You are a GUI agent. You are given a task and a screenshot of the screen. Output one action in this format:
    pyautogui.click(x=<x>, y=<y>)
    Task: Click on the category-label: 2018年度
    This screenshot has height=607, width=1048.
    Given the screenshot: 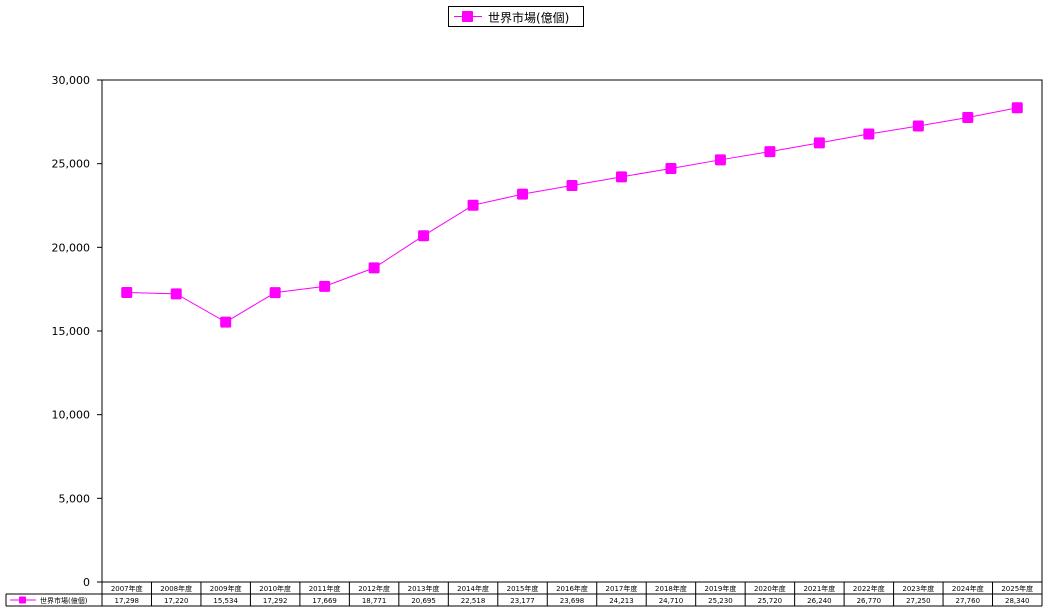 What is the action you would take?
    pyautogui.click(x=671, y=588)
    